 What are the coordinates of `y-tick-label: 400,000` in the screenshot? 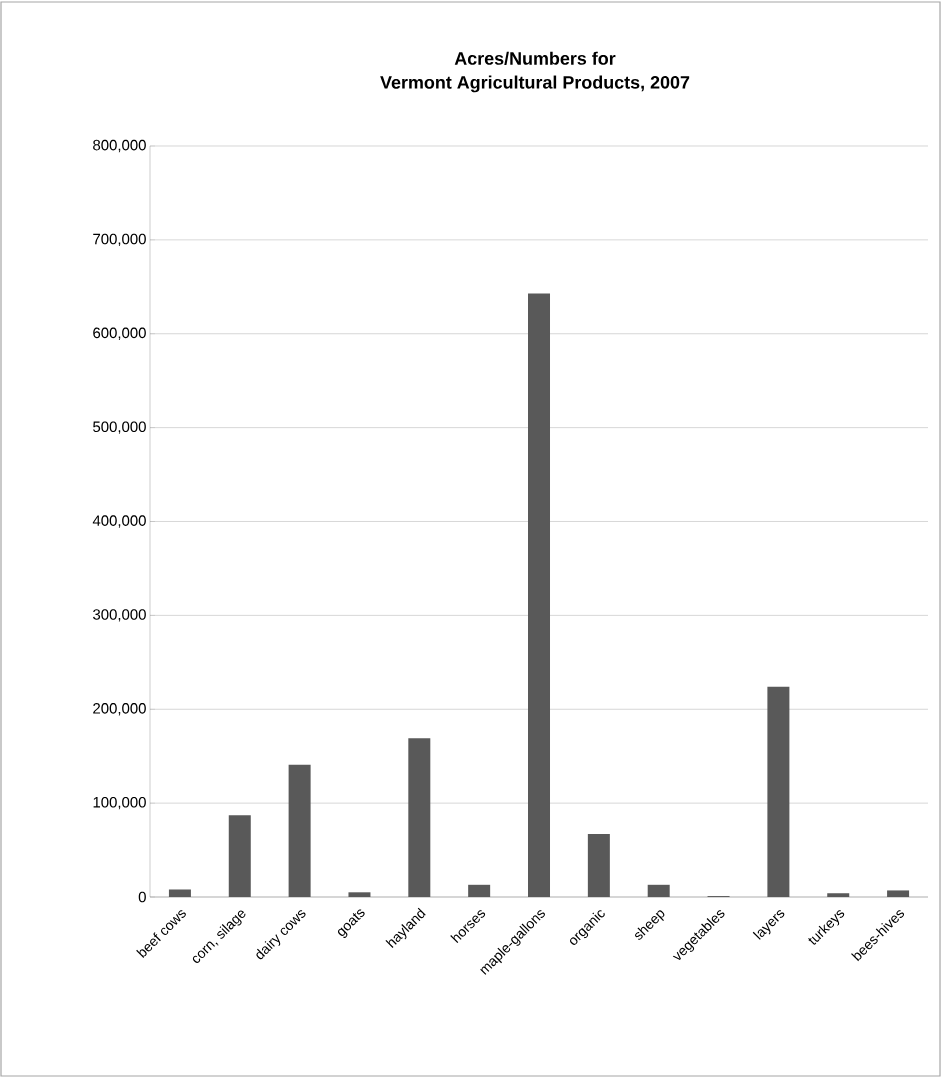 It's located at (119, 521).